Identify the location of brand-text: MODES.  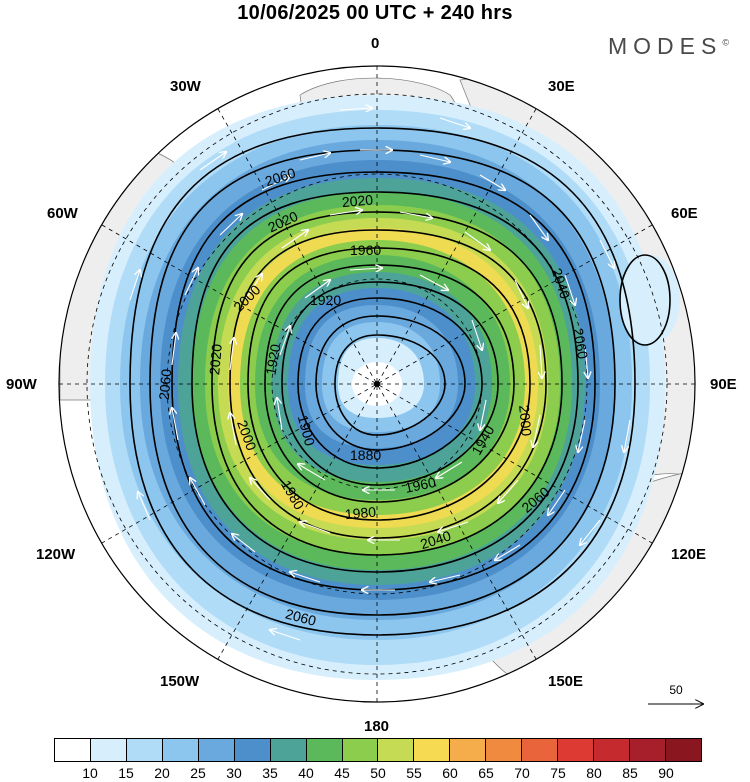
(665, 46).